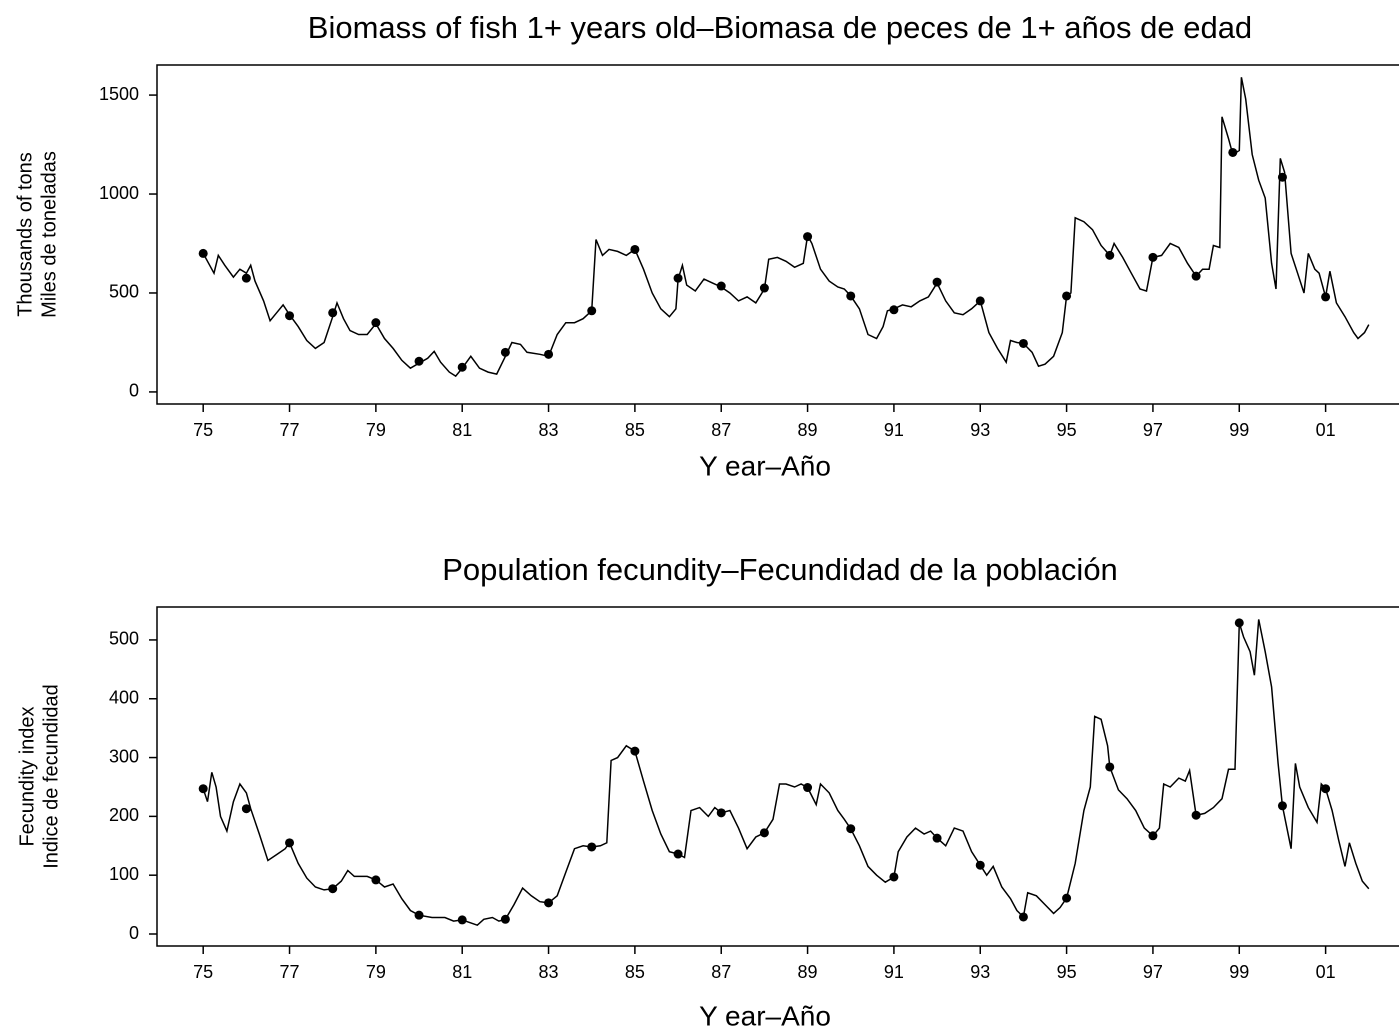  What do you see at coordinates (124, 815) in the screenshot?
I see `y-tick-label: 200` at bounding box center [124, 815].